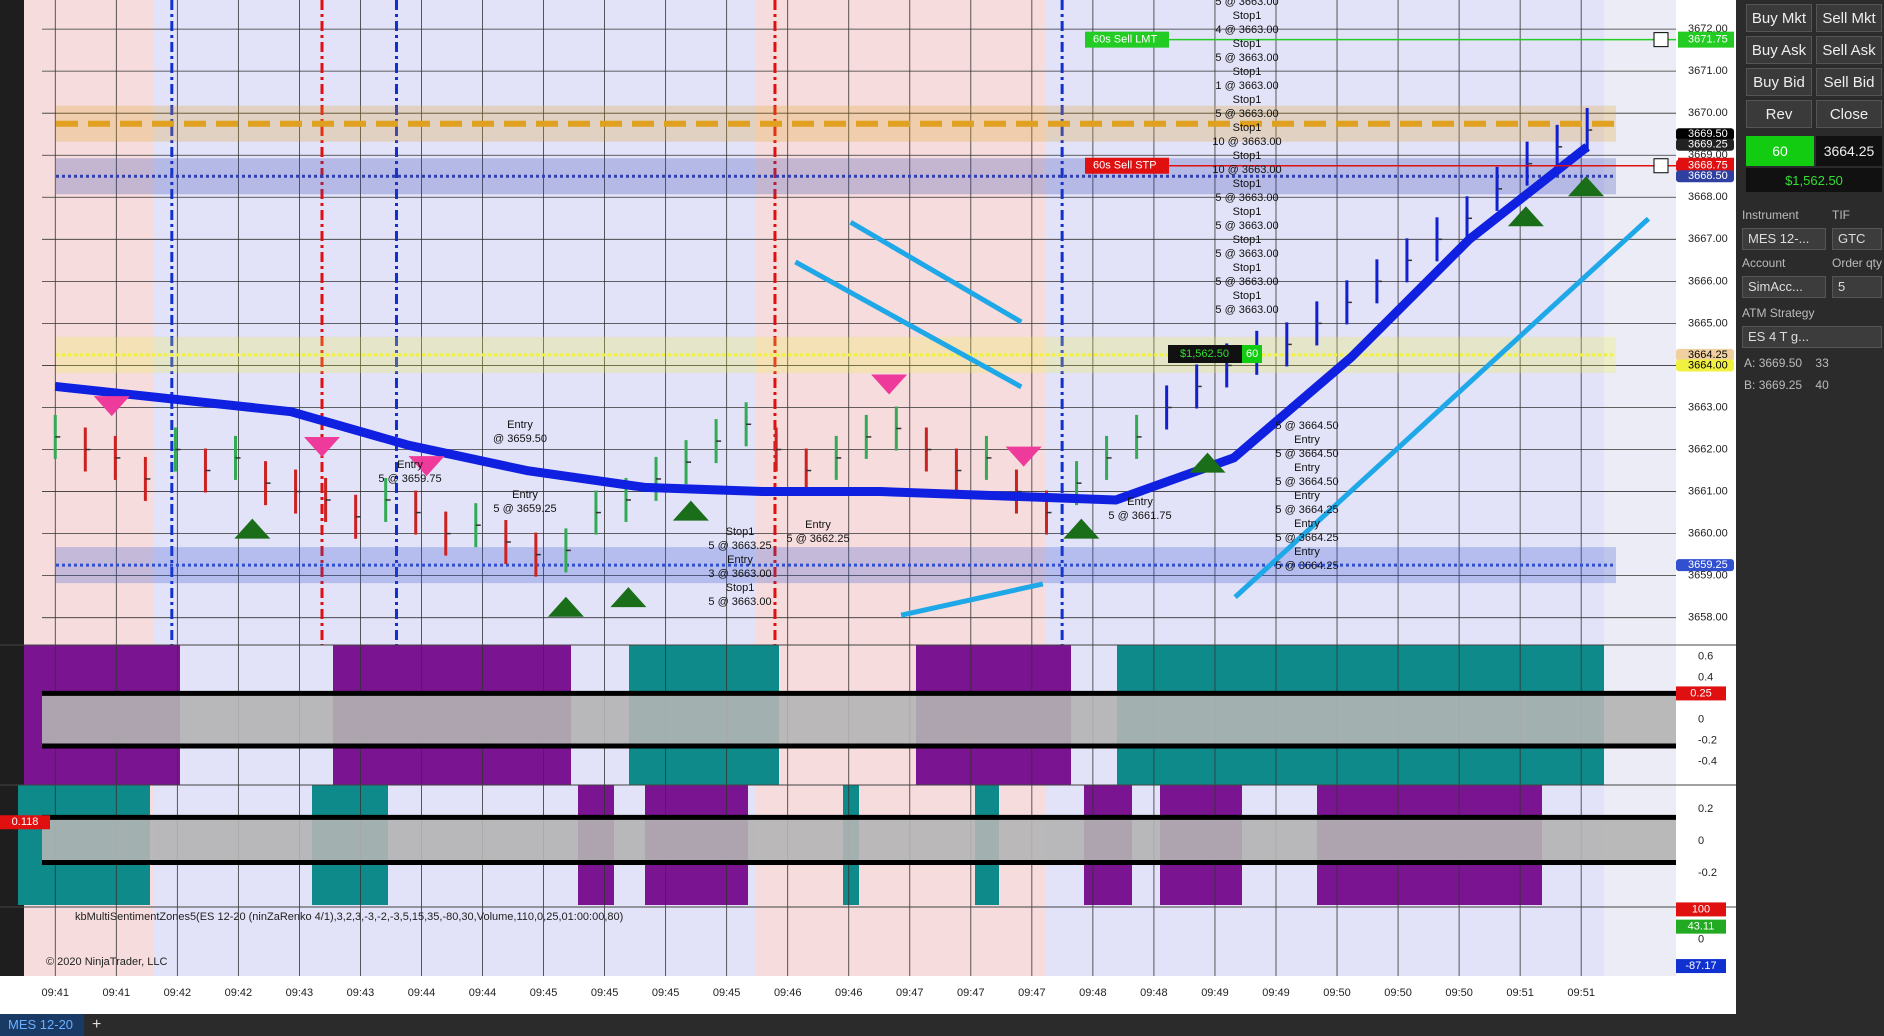 This screenshot has height=1036, width=1884. I want to click on order-label-bg, so click(1127, 165).